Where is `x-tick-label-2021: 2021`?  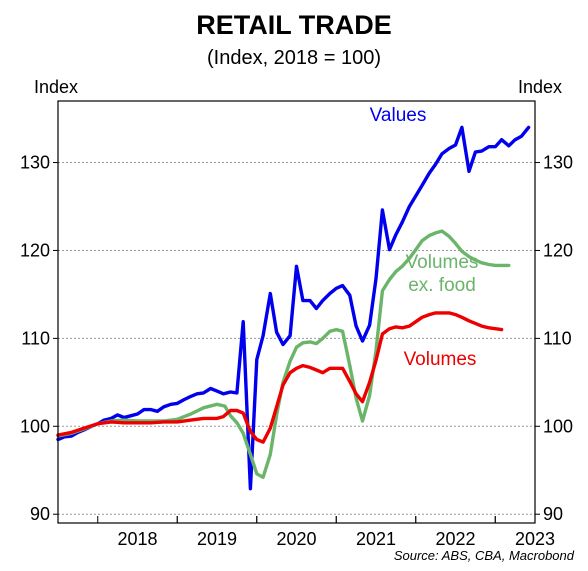
x-tick-label-2021: 2021 is located at coordinates (376, 539).